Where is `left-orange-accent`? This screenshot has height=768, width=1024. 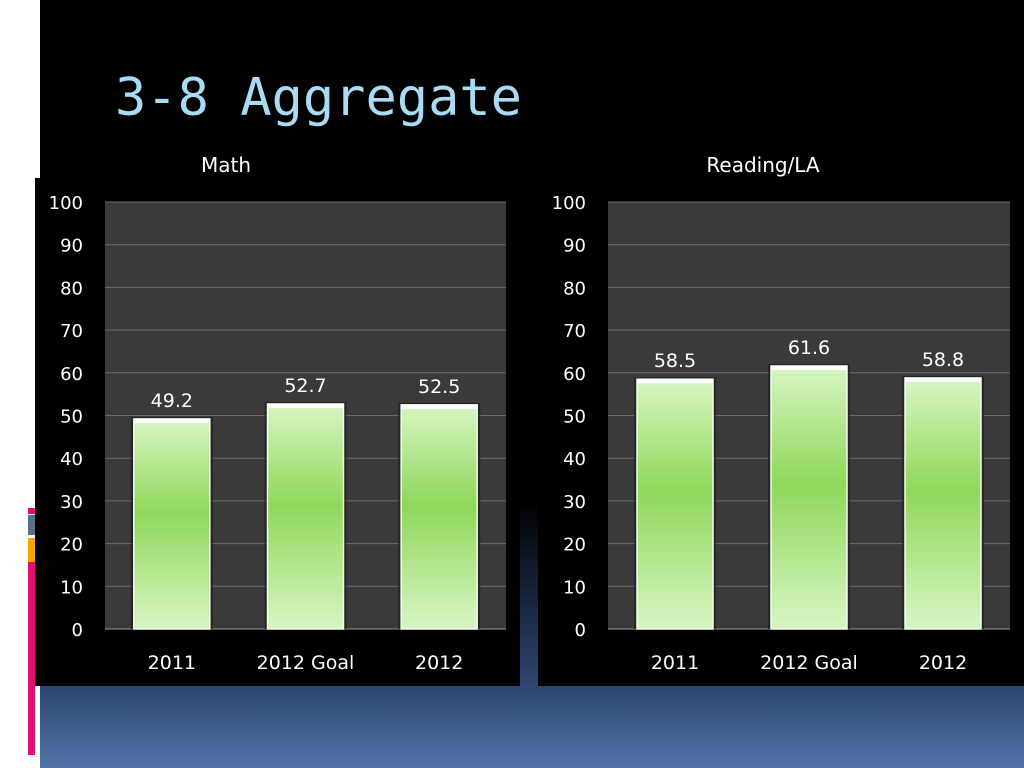
left-orange-accent is located at coordinates (31, 550).